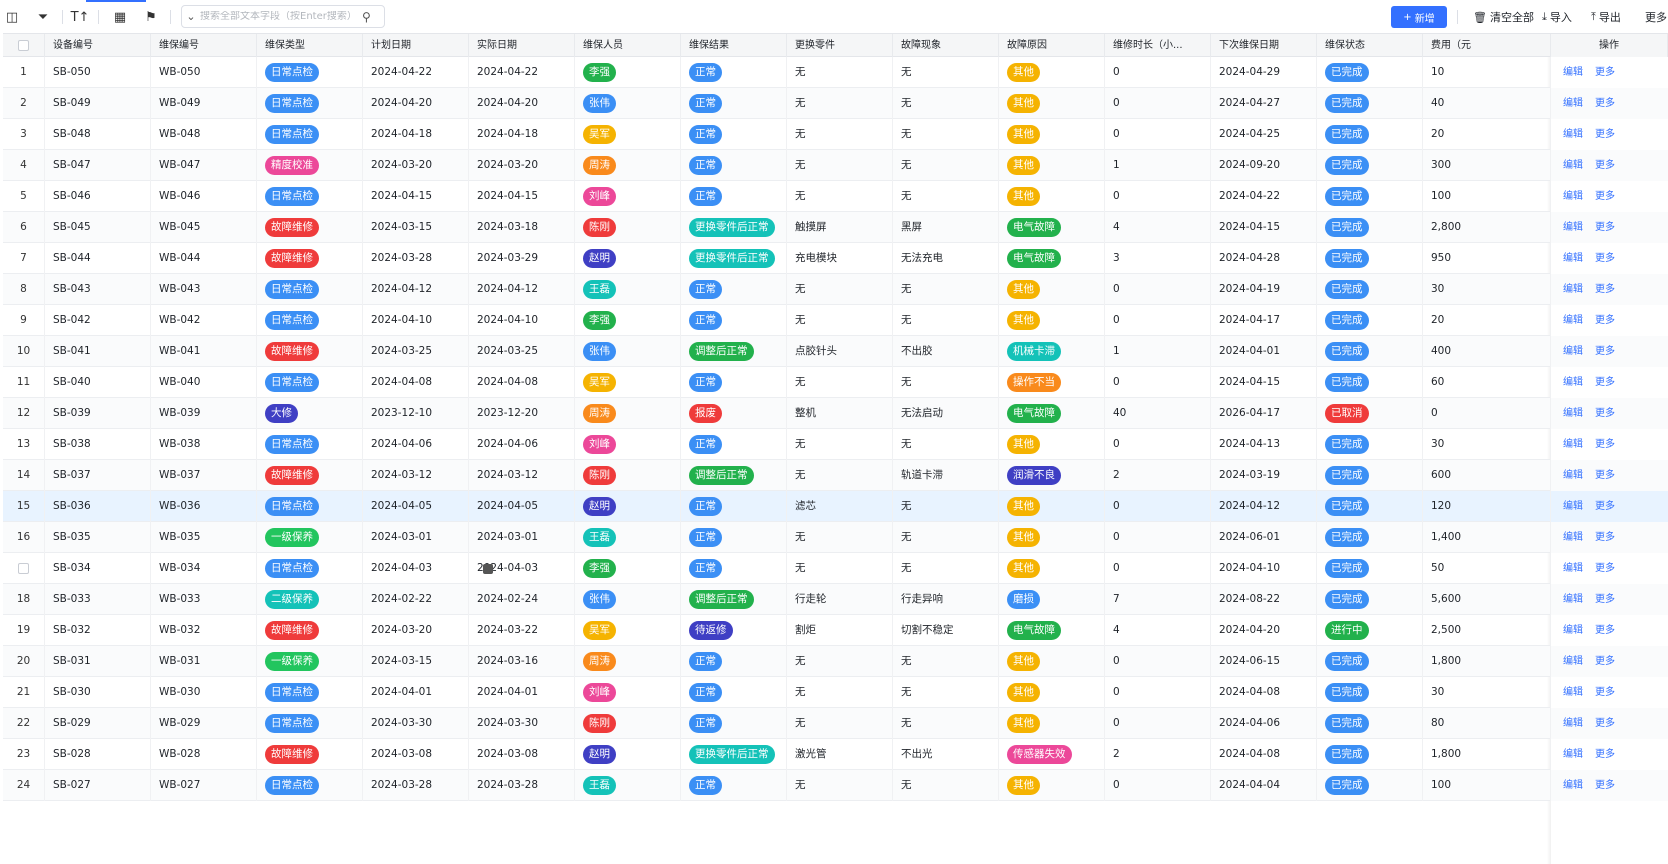  Describe the element at coordinates (628, 692) in the screenshot. I see `cell-staff: 刘峰` at that location.